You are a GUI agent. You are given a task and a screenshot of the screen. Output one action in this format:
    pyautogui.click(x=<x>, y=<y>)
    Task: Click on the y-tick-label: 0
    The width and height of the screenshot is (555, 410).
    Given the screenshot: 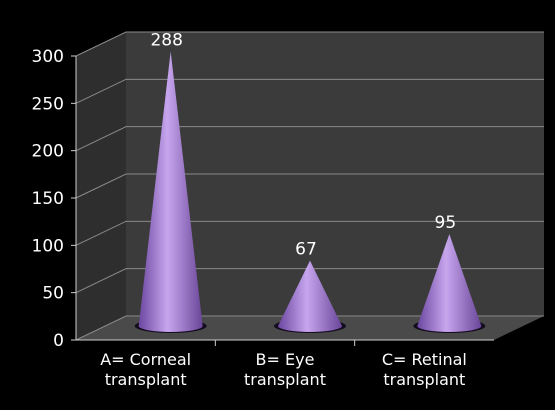 What is the action you would take?
    pyautogui.click(x=58, y=341)
    